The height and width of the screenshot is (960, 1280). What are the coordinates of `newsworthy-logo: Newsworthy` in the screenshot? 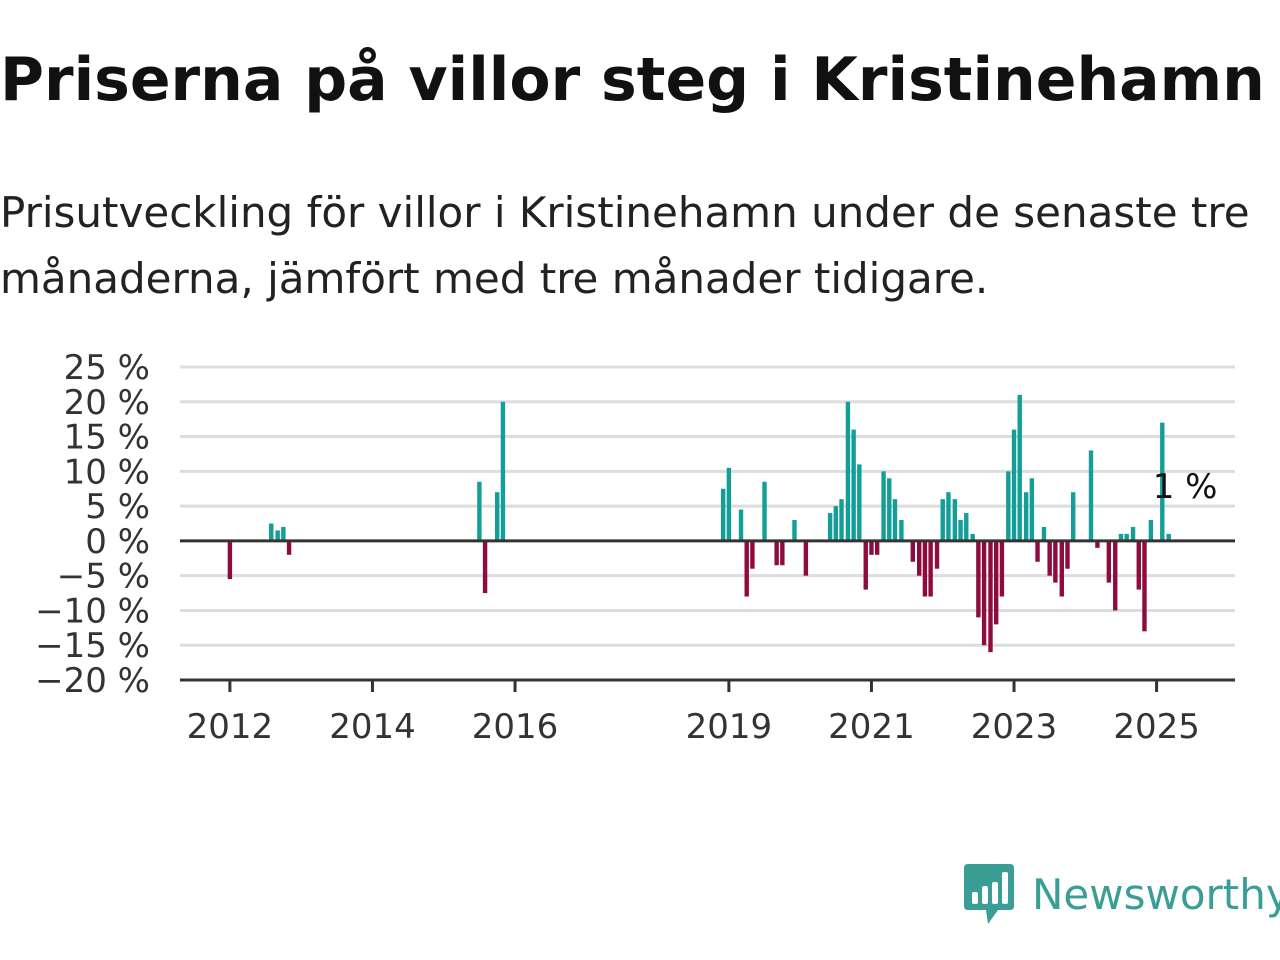 It's located at (1122, 895).